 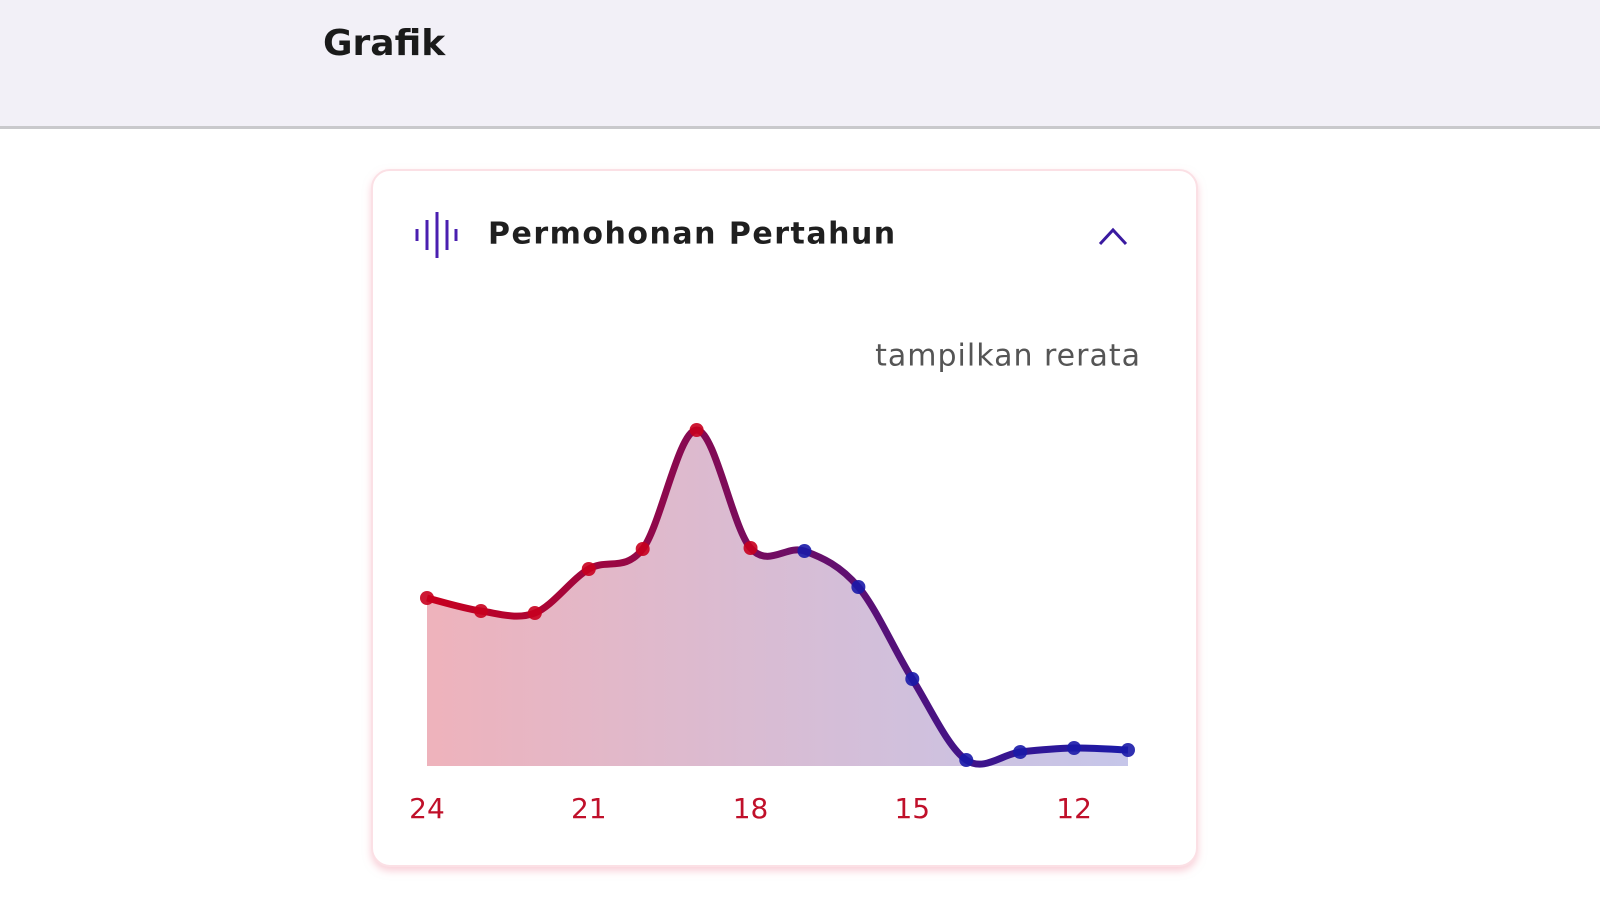 What do you see at coordinates (800, 64) in the screenshot?
I see `header-bar` at bounding box center [800, 64].